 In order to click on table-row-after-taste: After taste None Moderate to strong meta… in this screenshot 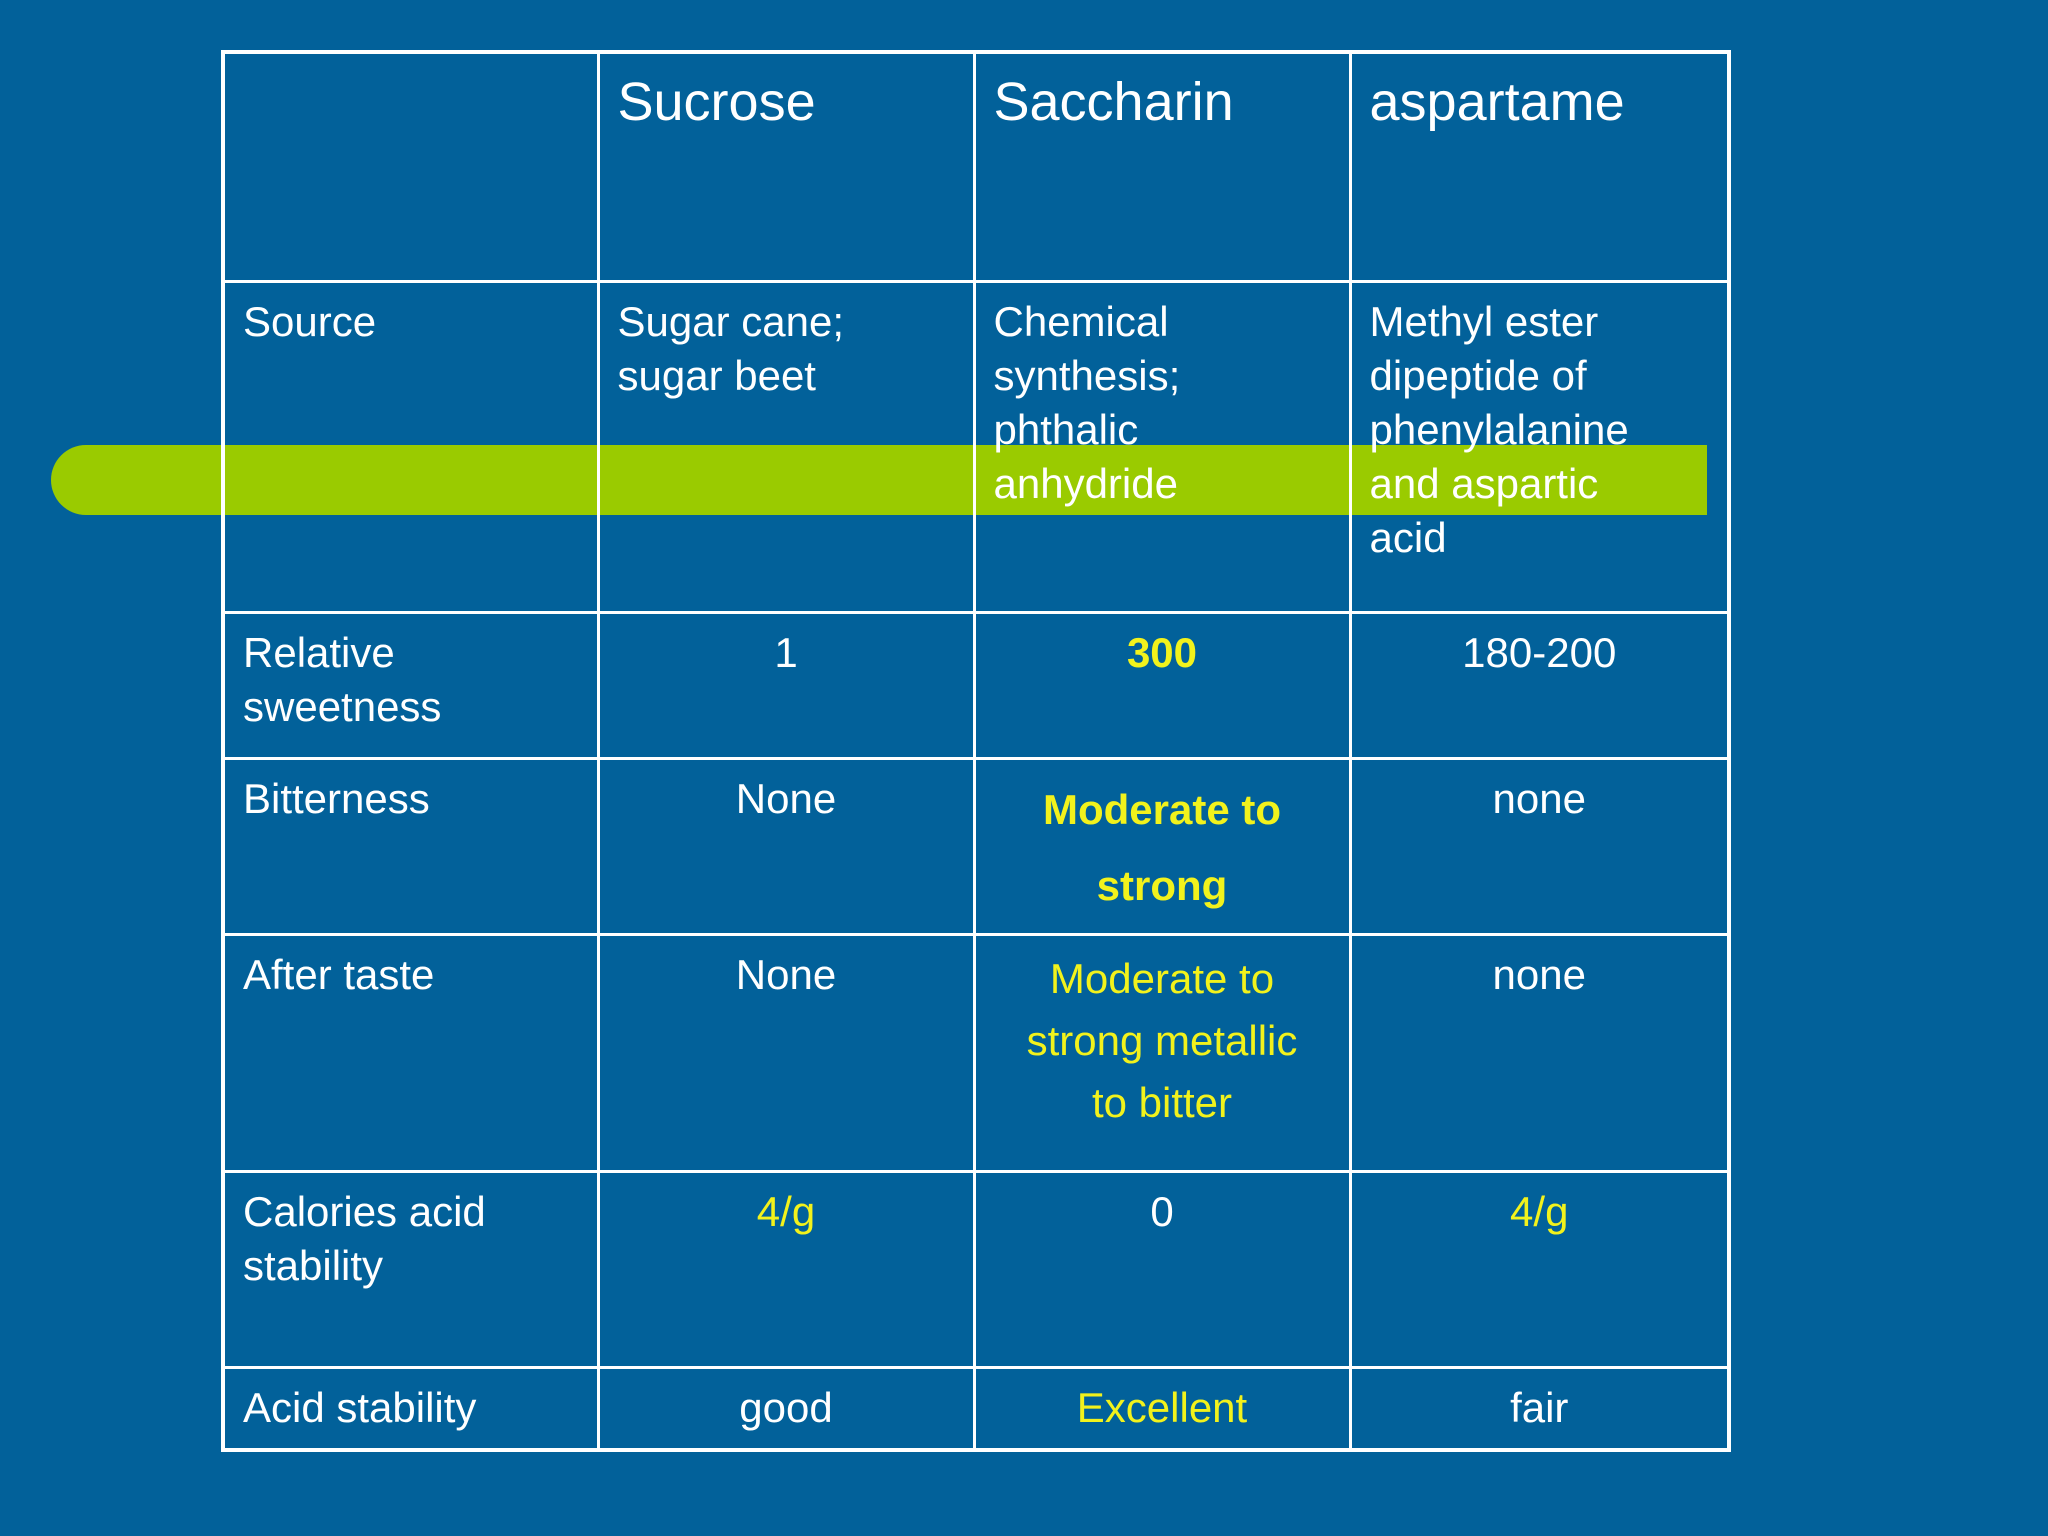, I will do `click(976, 1052)`.